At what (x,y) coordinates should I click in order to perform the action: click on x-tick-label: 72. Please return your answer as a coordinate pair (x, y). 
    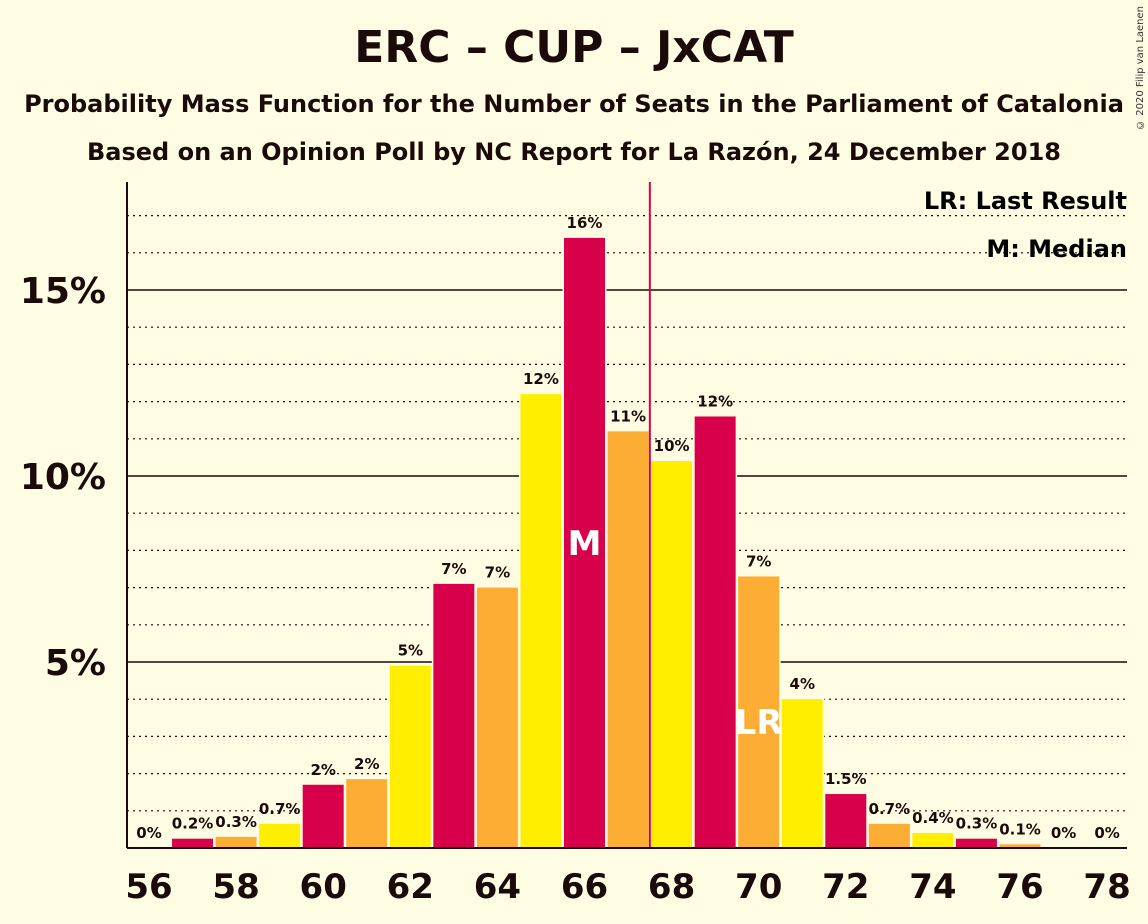
    Looking at the image, I should click on (845, 887).